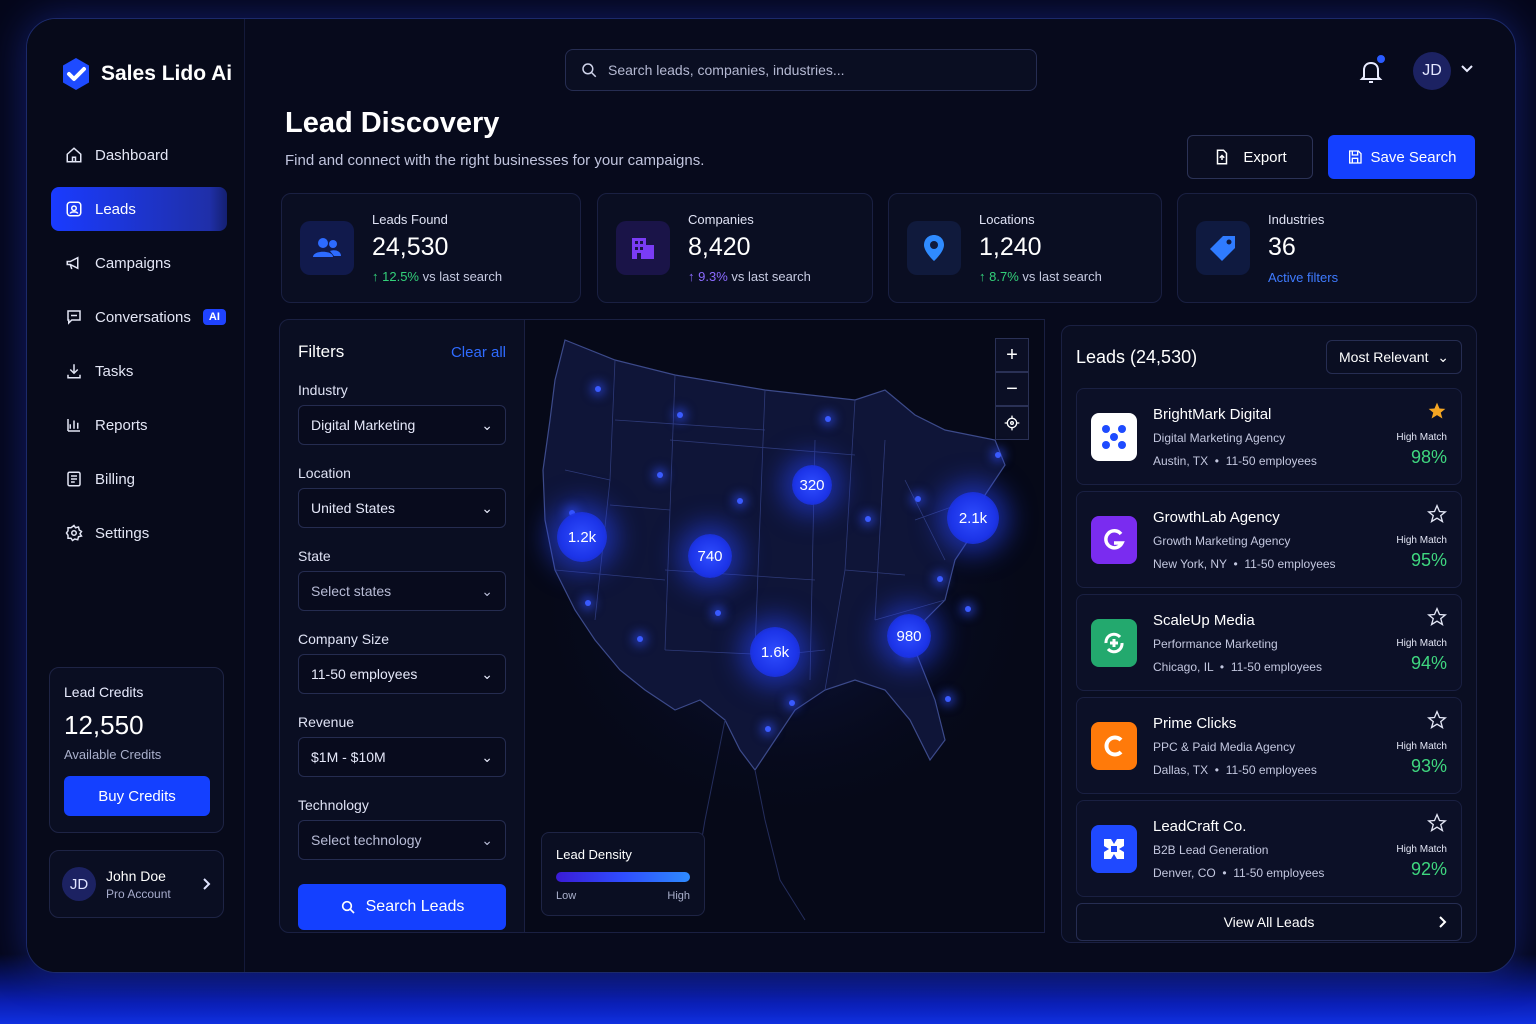 Image resolution: width=1536 pixels, height=1024 pixels. Describe the element at coordinates (136, 884) in the screenshot. I see `user-card: JD John Doe Pro Account` at that location.